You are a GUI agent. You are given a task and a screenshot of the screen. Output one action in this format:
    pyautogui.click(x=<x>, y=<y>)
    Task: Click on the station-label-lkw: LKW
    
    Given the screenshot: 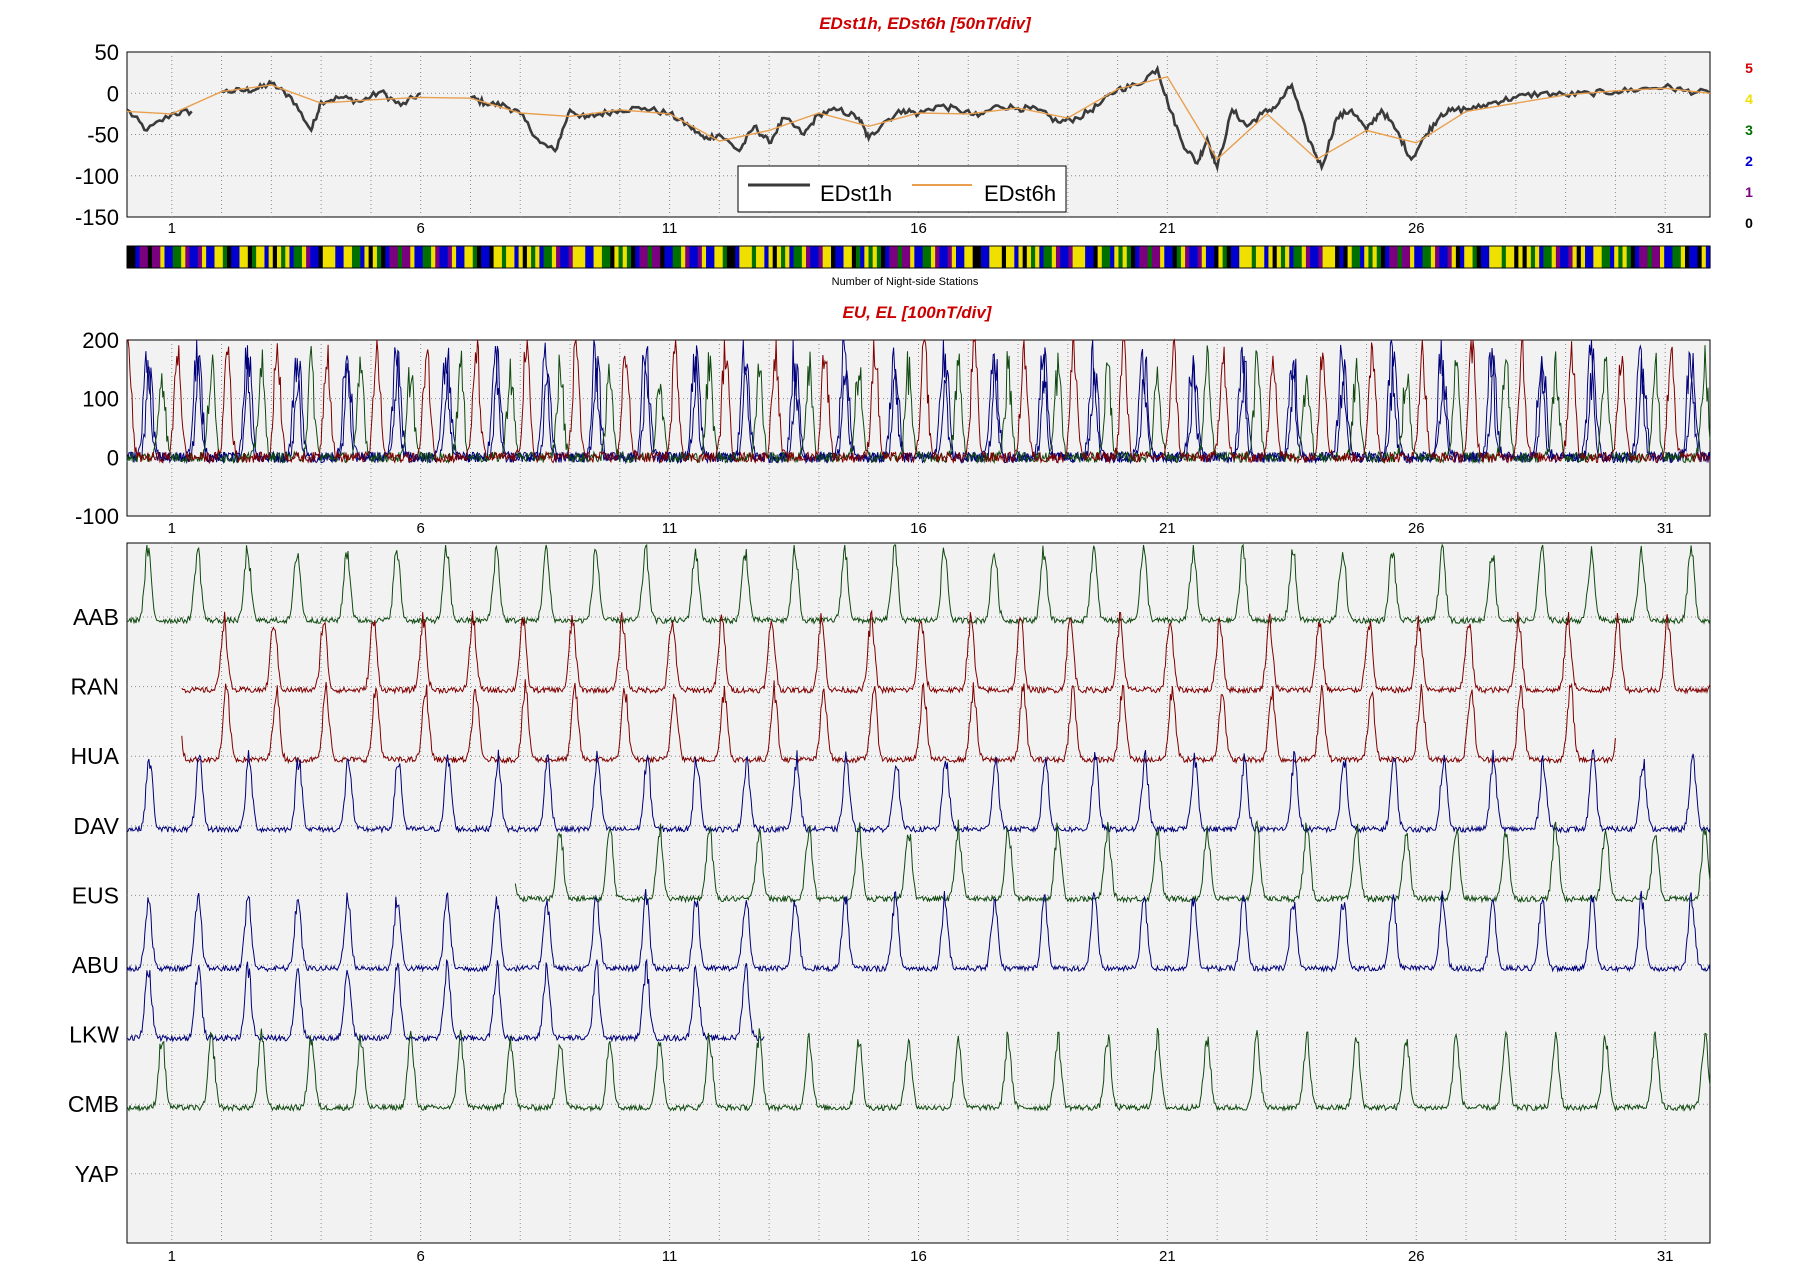 What is the action you would take?
    pyautogui.click(x=94, y=1035)
    